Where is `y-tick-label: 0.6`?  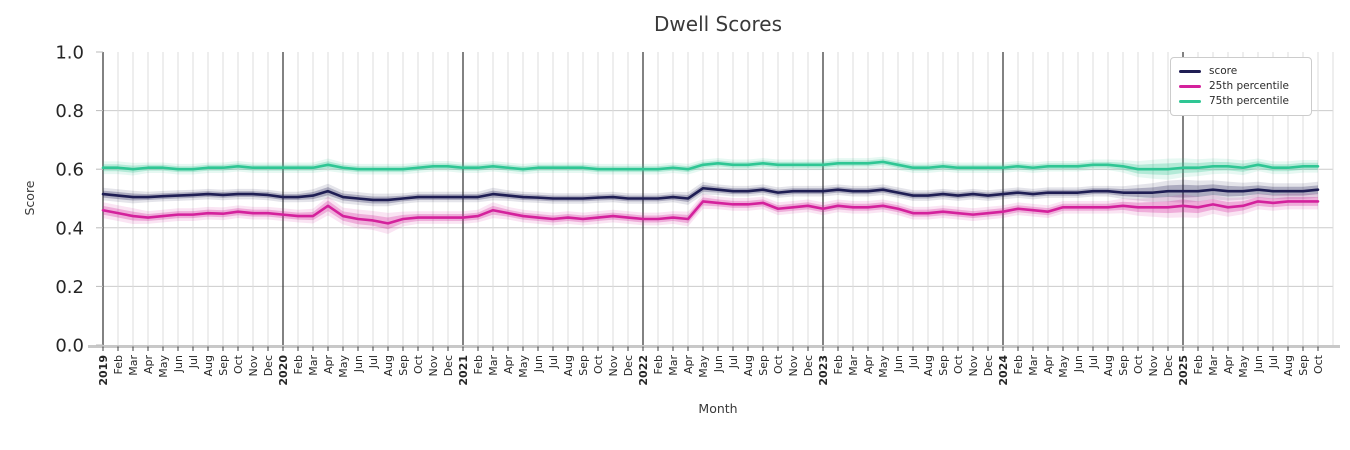 y-tick-label: 0.6 is located at coordinates (69, 170).